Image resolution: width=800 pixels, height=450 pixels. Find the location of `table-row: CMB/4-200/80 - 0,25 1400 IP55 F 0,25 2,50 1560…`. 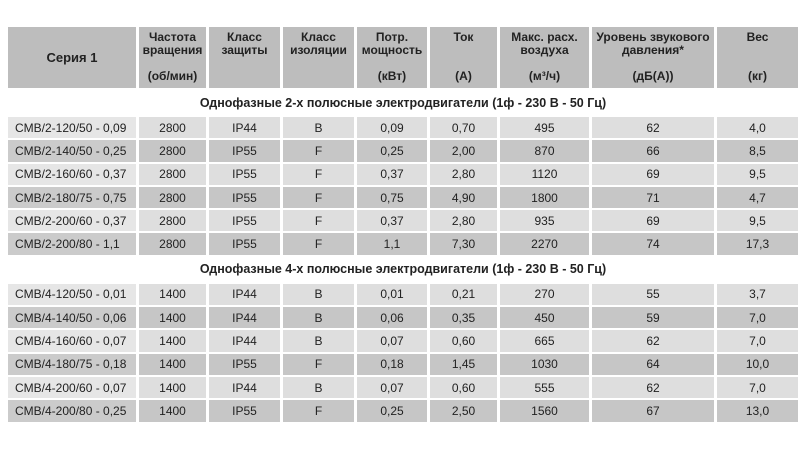

table-row: CMB/4-200/80 - 0,25 1400 IP55 F 0,25 2,50 1560… is located at coordinates (403, 411).